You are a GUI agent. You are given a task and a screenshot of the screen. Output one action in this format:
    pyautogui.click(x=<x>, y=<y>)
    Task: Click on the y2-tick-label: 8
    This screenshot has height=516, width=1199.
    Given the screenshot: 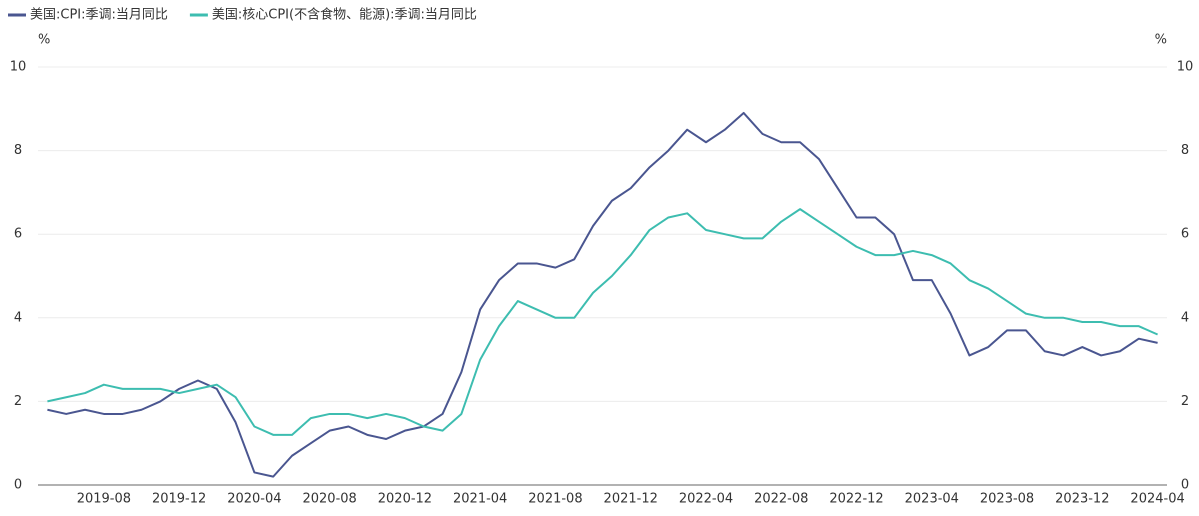 What is the action you would take?
    pyautogui.click(x=1185, y=150)
    